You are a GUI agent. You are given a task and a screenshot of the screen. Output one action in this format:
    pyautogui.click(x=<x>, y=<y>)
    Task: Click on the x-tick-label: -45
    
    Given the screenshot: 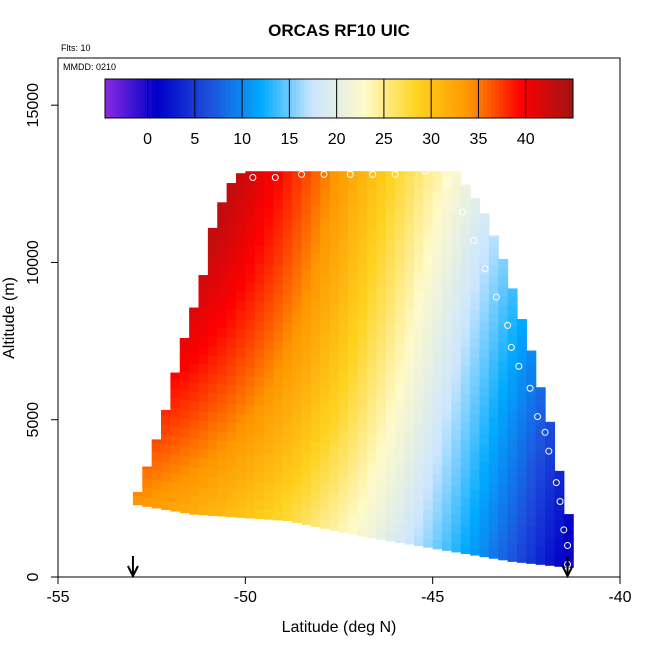 What is the action you would take?
    pyautogui.click(x=432, y=597)
    